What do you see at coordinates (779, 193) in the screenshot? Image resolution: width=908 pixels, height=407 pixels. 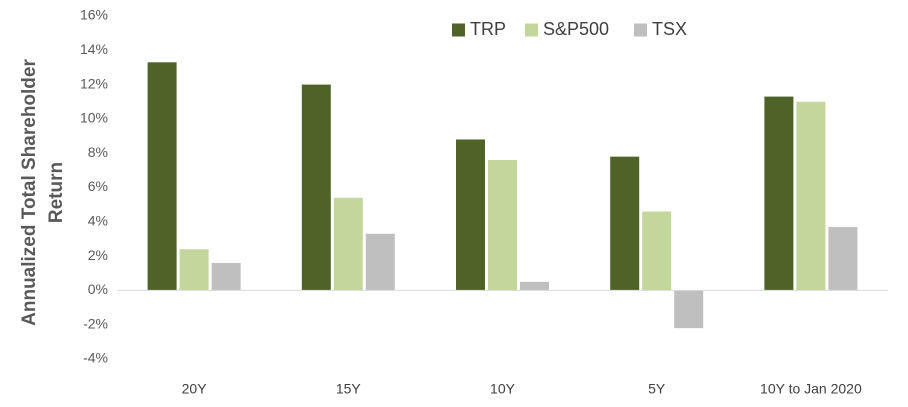 I see `bar-trp-10y-to-jan-2020` at bounding box center [779, 193].